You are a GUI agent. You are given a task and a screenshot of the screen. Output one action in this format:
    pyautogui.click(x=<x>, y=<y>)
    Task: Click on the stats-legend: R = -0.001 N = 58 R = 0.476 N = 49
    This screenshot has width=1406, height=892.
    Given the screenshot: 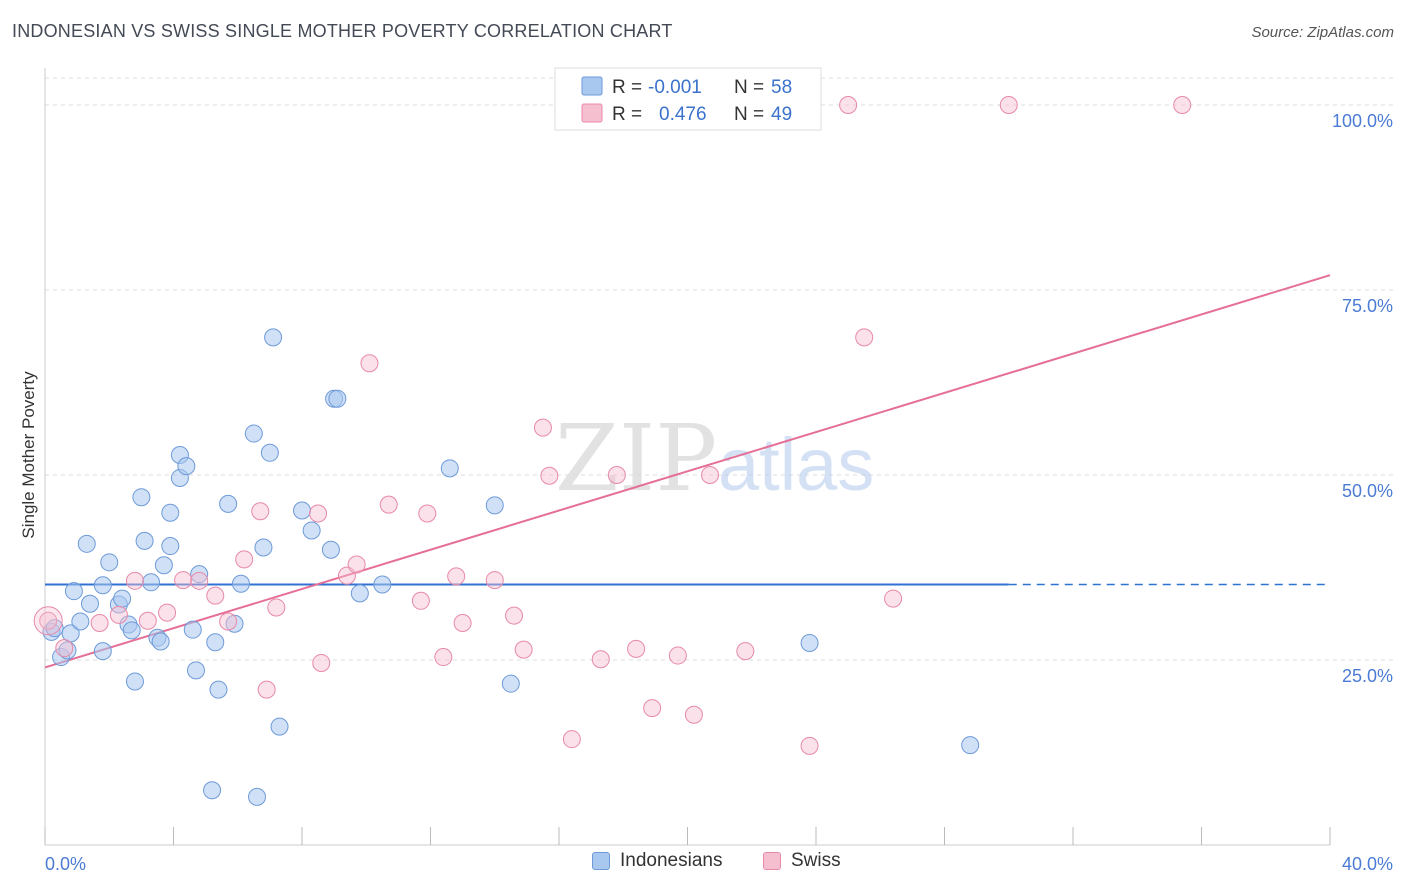 What is the action you would take?
    pyautogui.click(x=688, y=99)
    